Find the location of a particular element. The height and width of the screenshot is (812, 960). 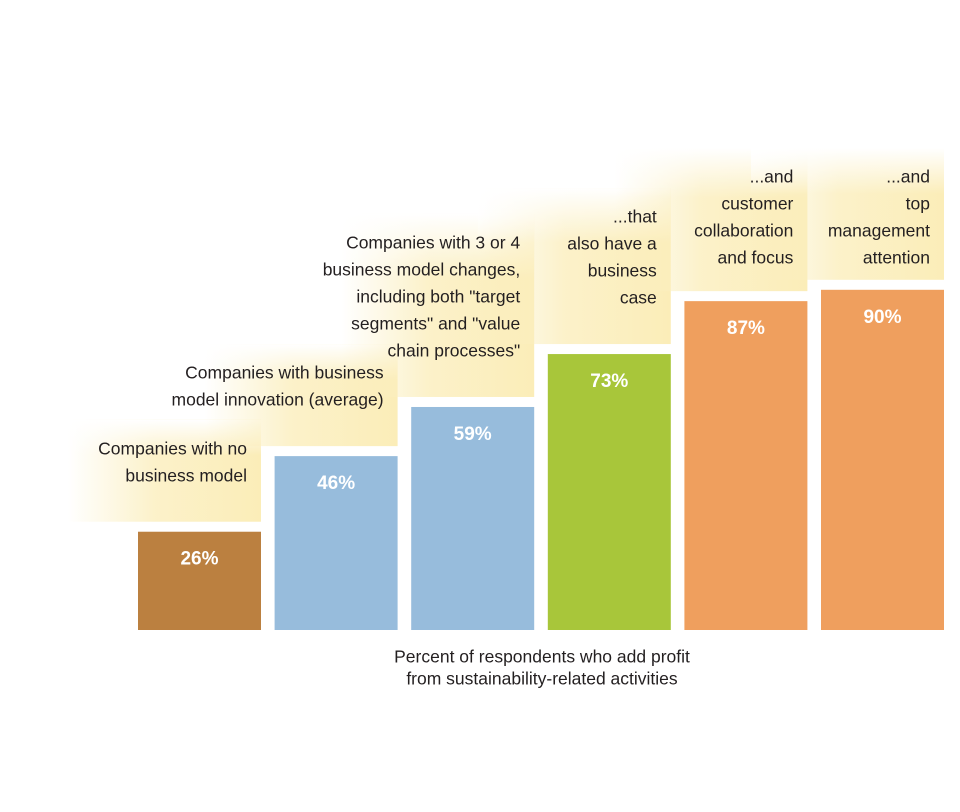

category-label: chain processes" is located at coordinates (454, 351).